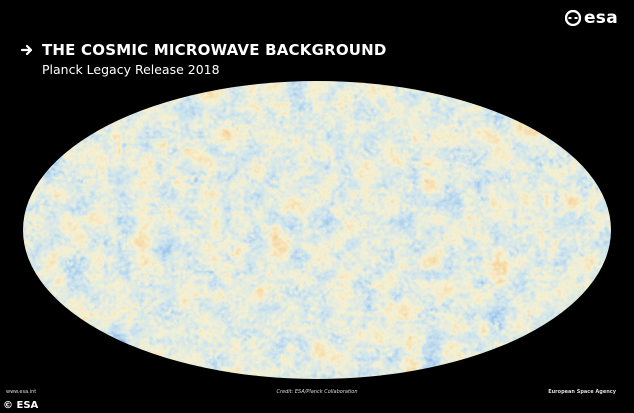 Image resolution: width=634 pixels, height=413 pixels. What do you see at coordinates (22, 406) in the screenshot?
I see `copyright-watermark: © ESA` at bounding box center [22, 406].